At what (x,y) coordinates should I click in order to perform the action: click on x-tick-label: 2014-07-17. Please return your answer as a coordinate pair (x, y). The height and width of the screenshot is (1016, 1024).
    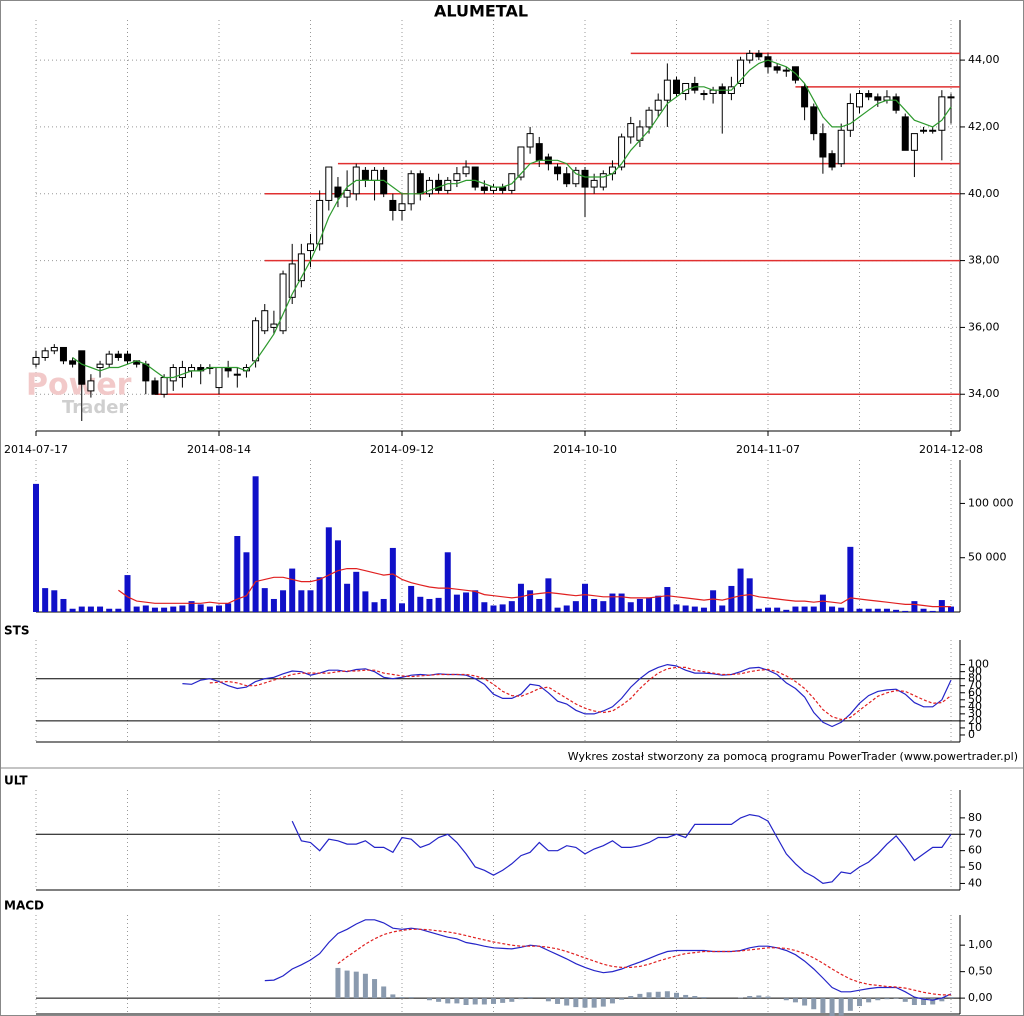
    Looking at the image, I should click on (36, 449).